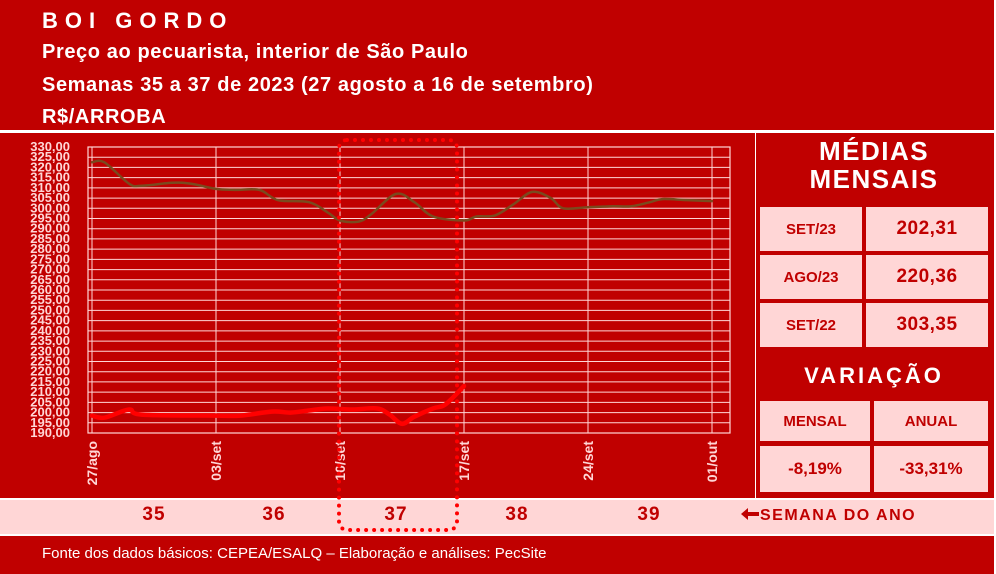  I want to click on y-tick-label: 240,00, so click(50, 330).